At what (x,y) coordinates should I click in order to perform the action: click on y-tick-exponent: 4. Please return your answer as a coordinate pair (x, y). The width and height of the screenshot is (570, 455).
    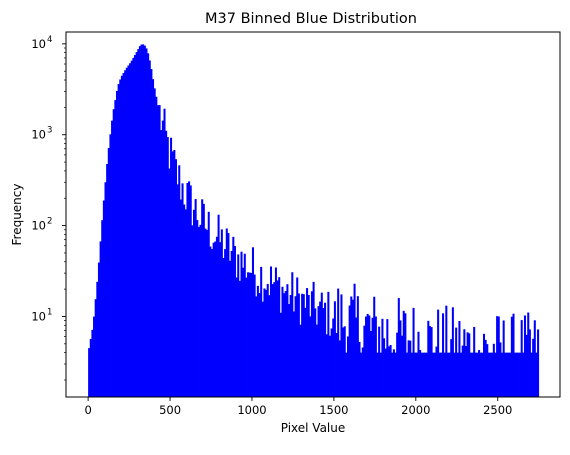
    Looking at the image, I should click on (49, 40).